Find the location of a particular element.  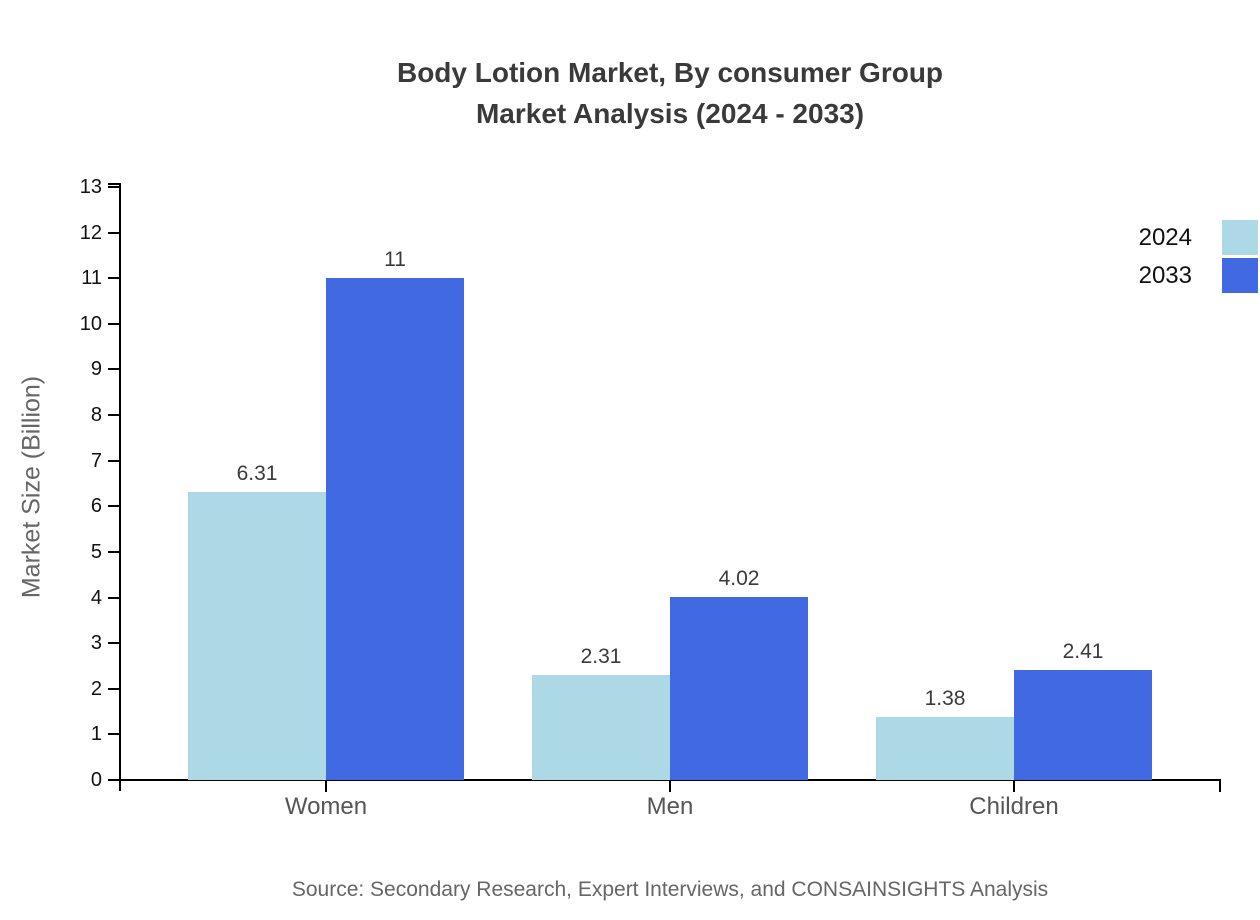

y-tick-label-4: 4 is located at coordinates (96, 597).